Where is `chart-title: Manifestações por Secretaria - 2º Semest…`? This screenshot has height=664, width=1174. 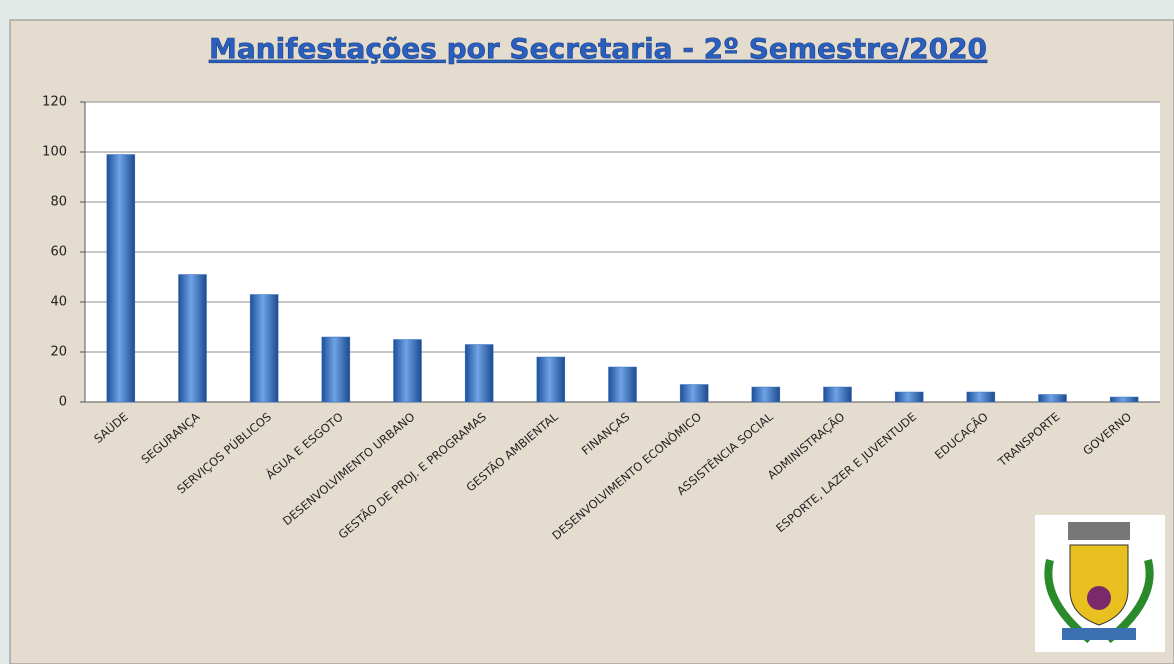 chart-title: Manifestações por Secretaria - 2º Semest… is located at coordinates (598, 48).